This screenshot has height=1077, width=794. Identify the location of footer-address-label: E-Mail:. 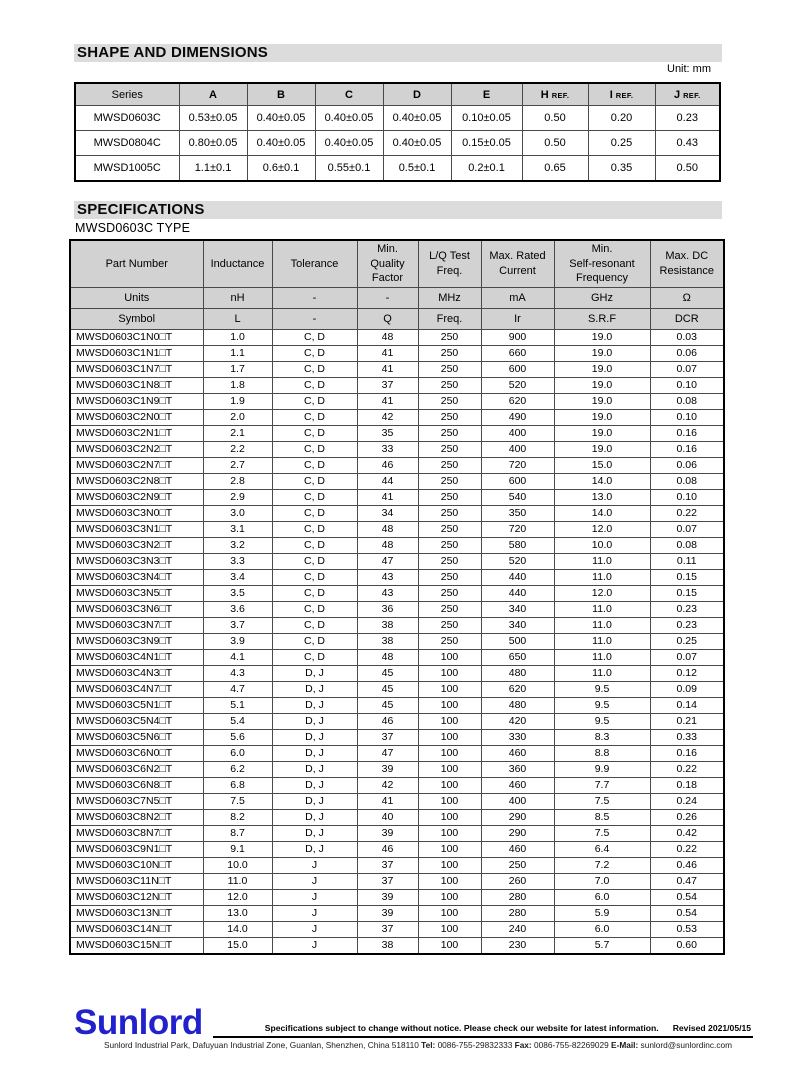
(625, 1045).